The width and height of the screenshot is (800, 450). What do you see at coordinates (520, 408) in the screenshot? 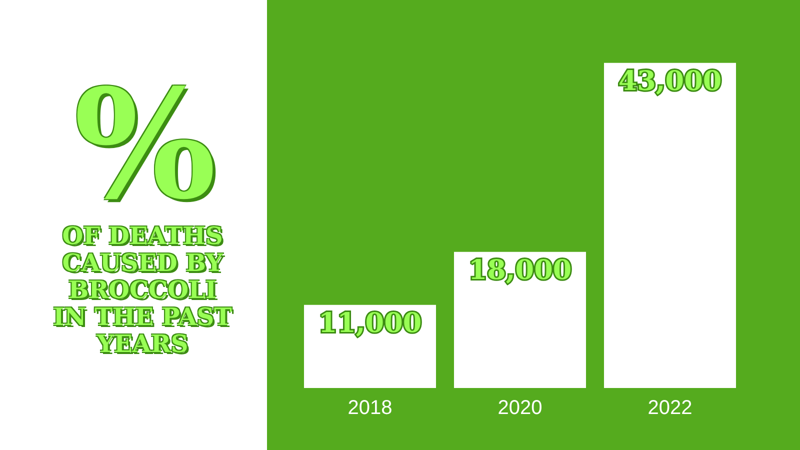
I see `x-tick-label: 2020` at bounding box center [520, 408].